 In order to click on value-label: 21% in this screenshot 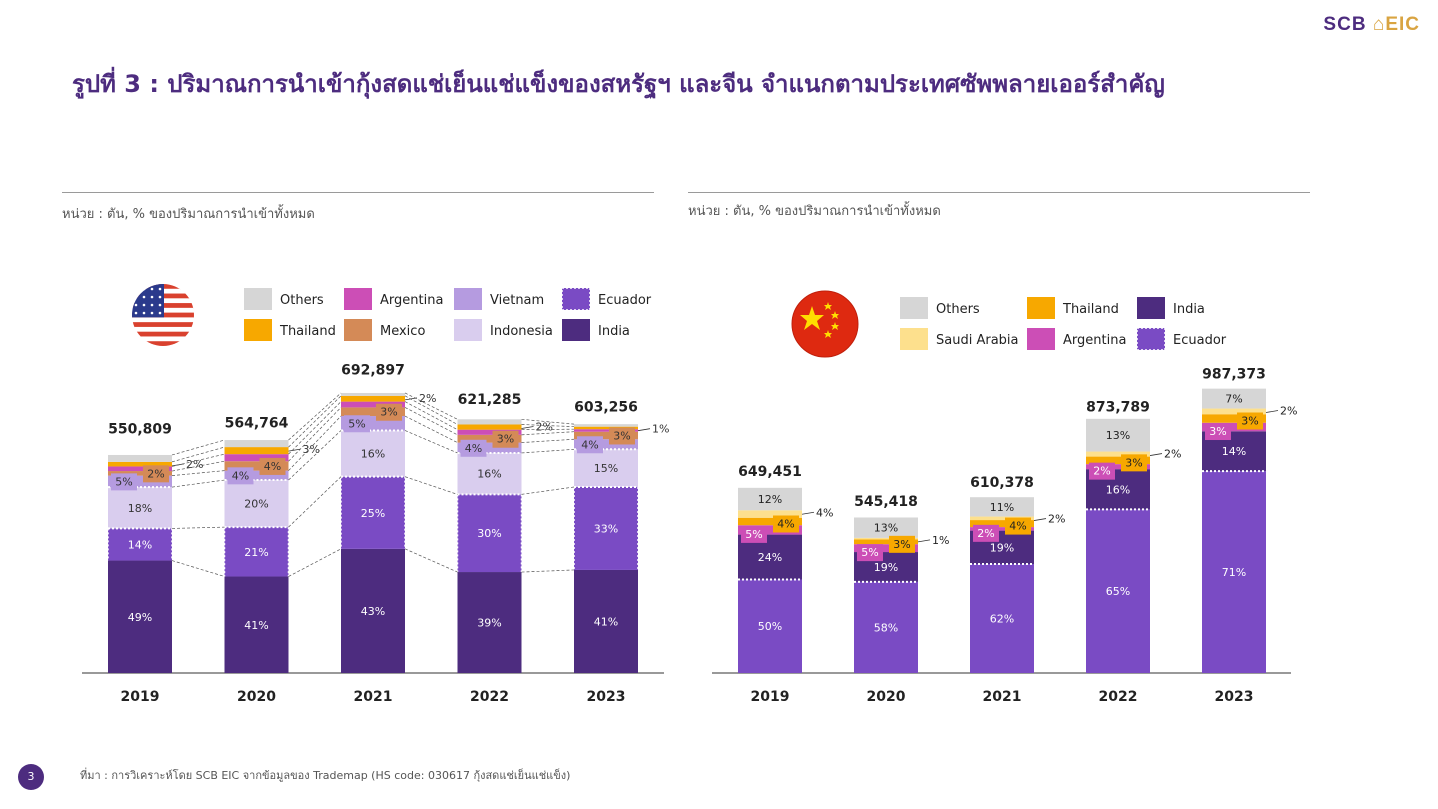, I will do `click(256, 552)`.